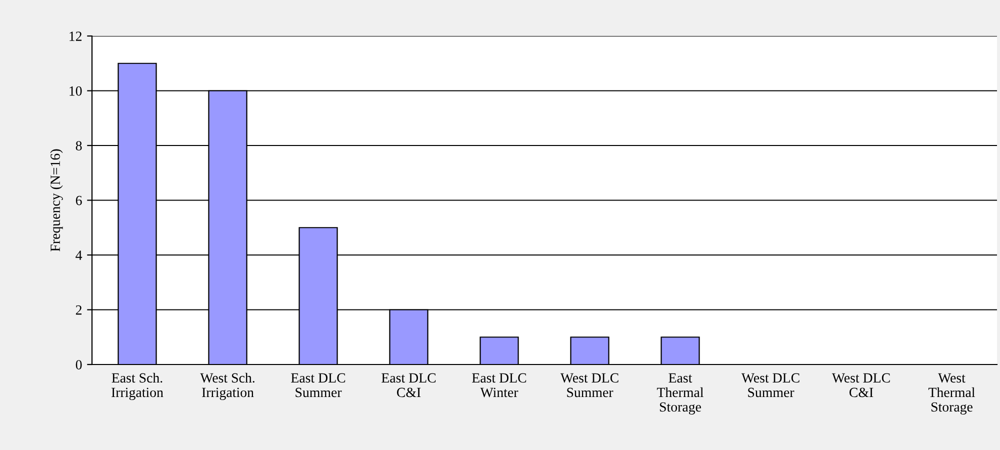 The width and height of the screenshot is (1000, 450). What do you see at coordinates (138, 386) in the screenshot?
I see `x-tick-label: East Sch. Irrigation` at bounding box center [138, 386].